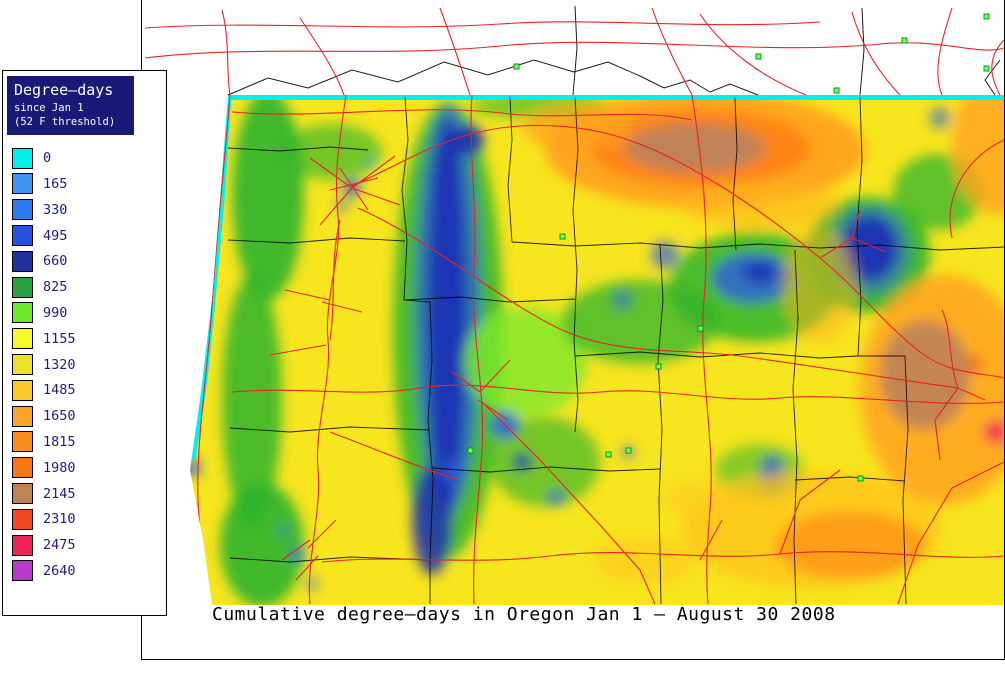 Image resolution: width=1005 pixels, height=682 pixels. I want to click on legend-value: 990, so click(55, 312).